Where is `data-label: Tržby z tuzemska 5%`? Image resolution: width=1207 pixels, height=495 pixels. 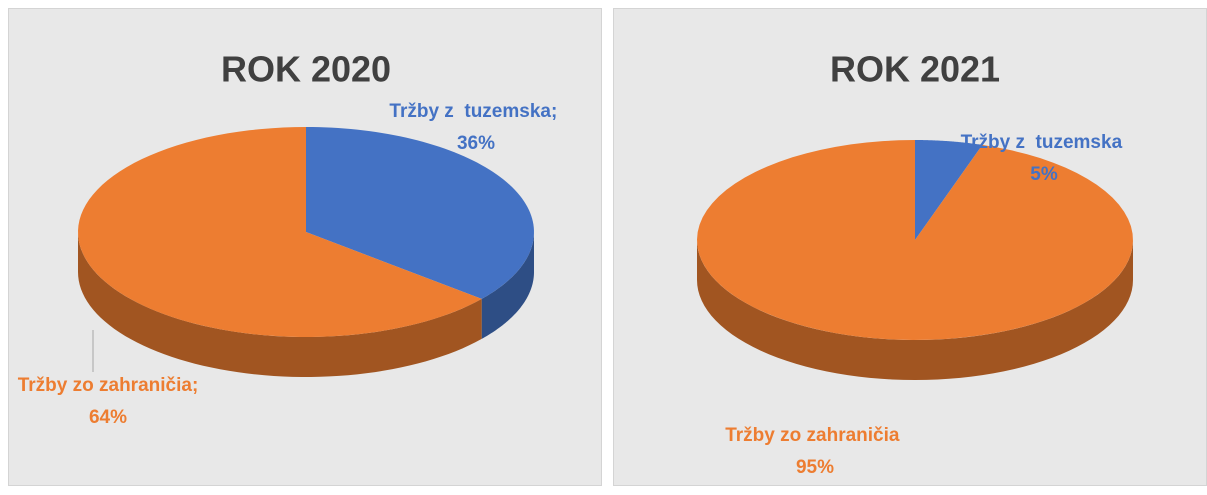 data-label: Tržby z tuzemska 5% is located at coordinates (1044, 159).